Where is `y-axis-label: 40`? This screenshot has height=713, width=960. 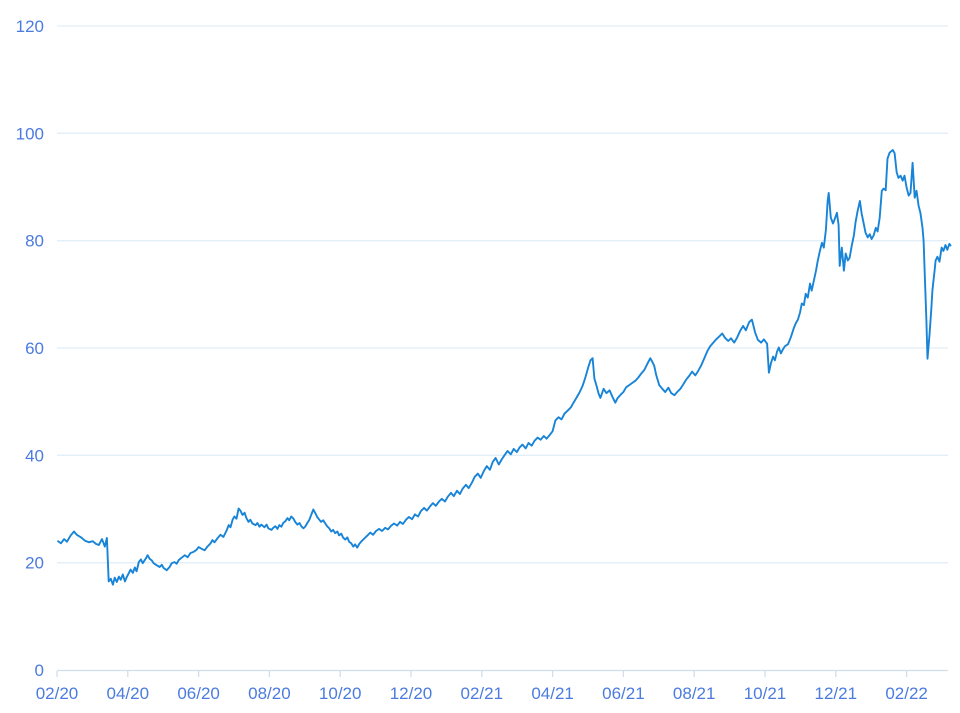 y-axis-label: 40 is located at coordinates (34, 455).